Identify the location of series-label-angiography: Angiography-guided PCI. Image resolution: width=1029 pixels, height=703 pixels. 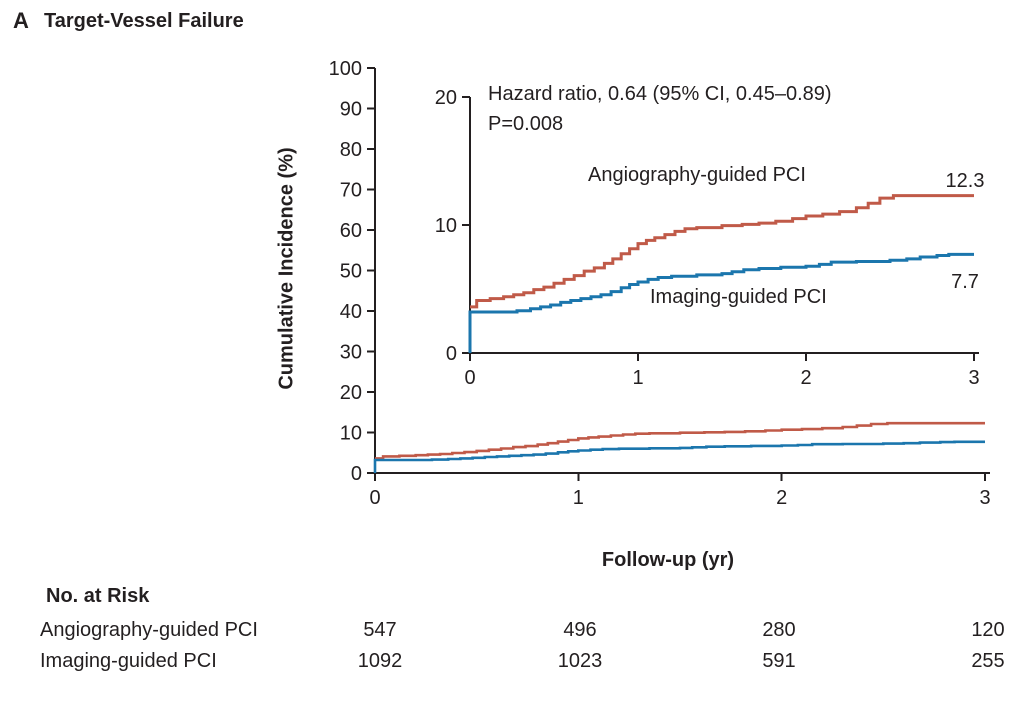
(697, 175).